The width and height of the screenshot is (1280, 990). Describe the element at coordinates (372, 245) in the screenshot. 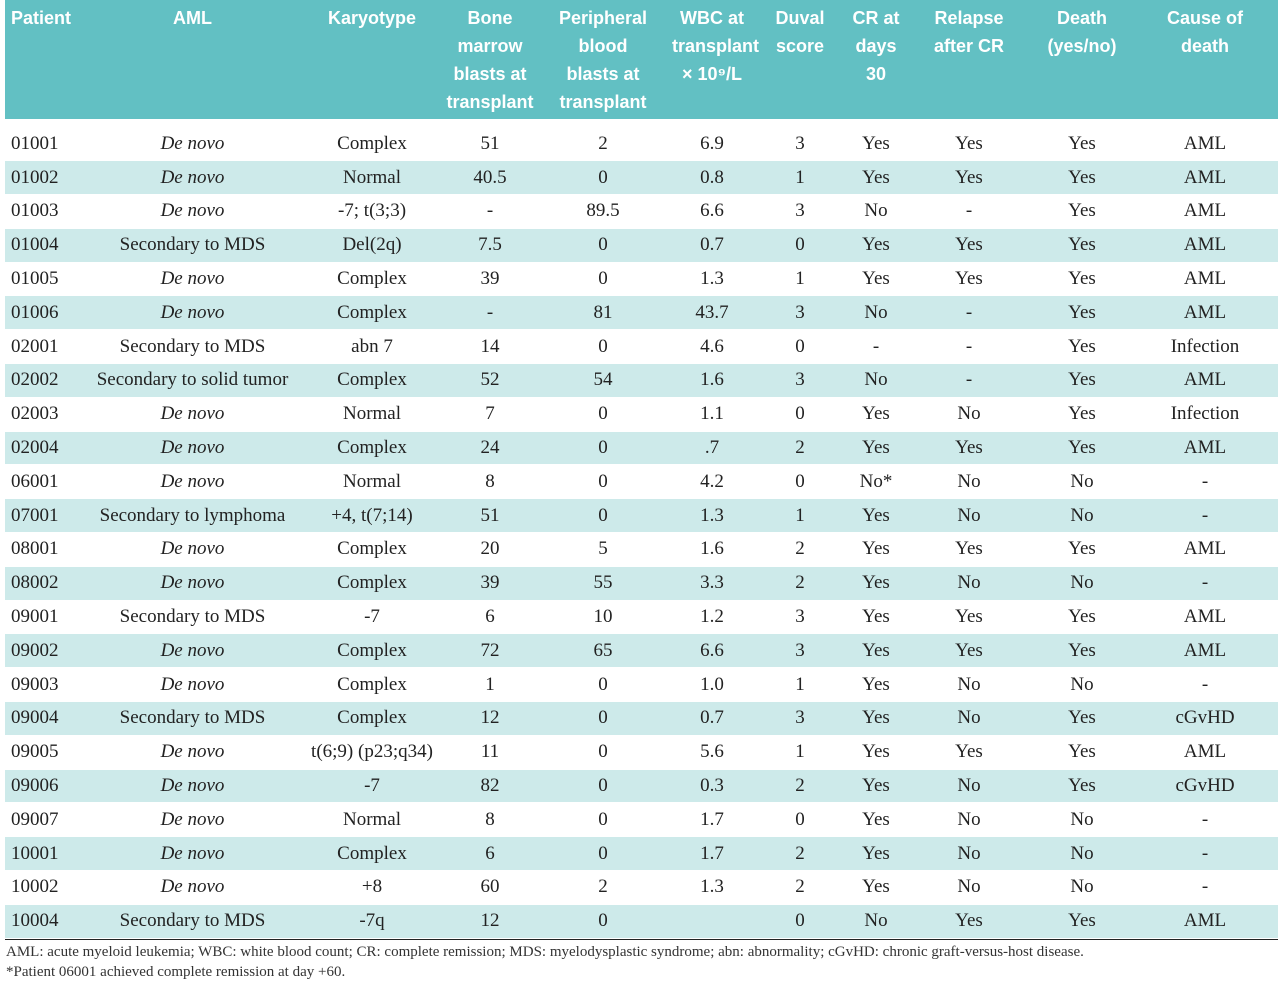

I see `cell-karyotype: Del(2q)` at that location.